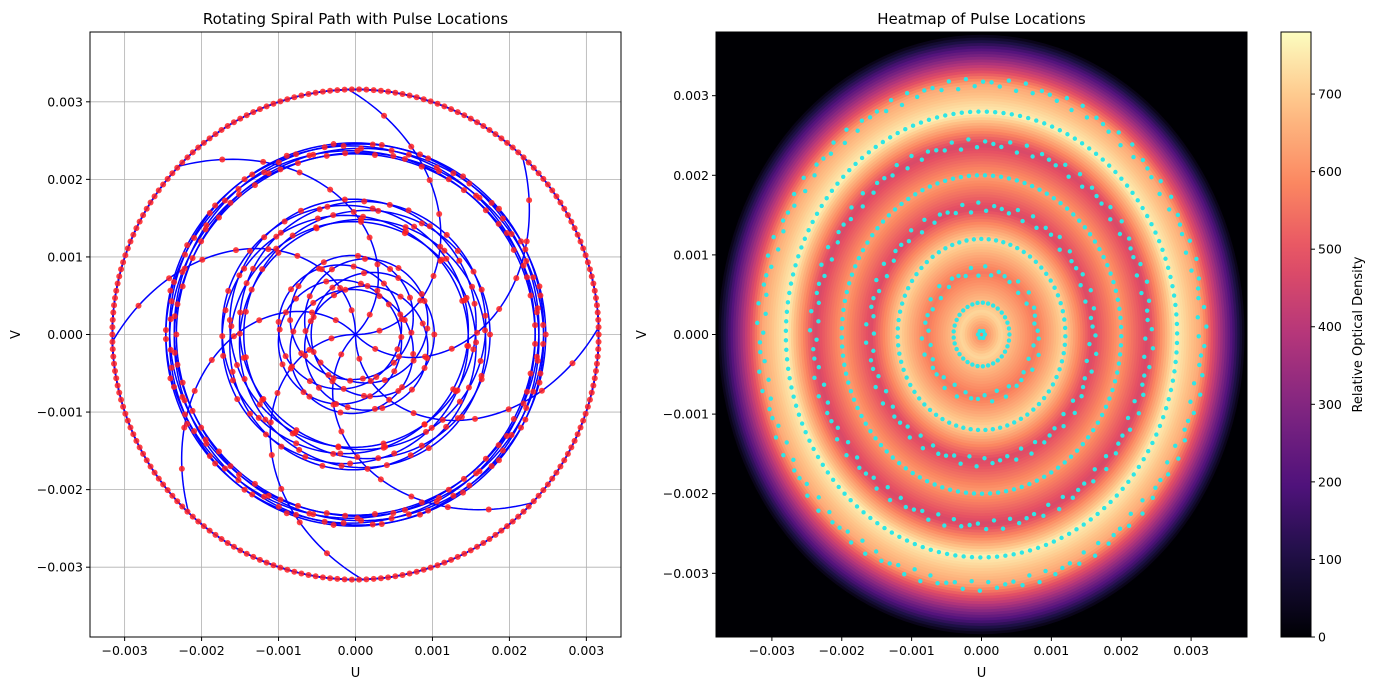 This screenshot has width=1375, height=690. What do you see at coordinates (1322, 637) in the screenshot?
I see `colorbar-tick-label: 0` at bounding box center [1322, 637].